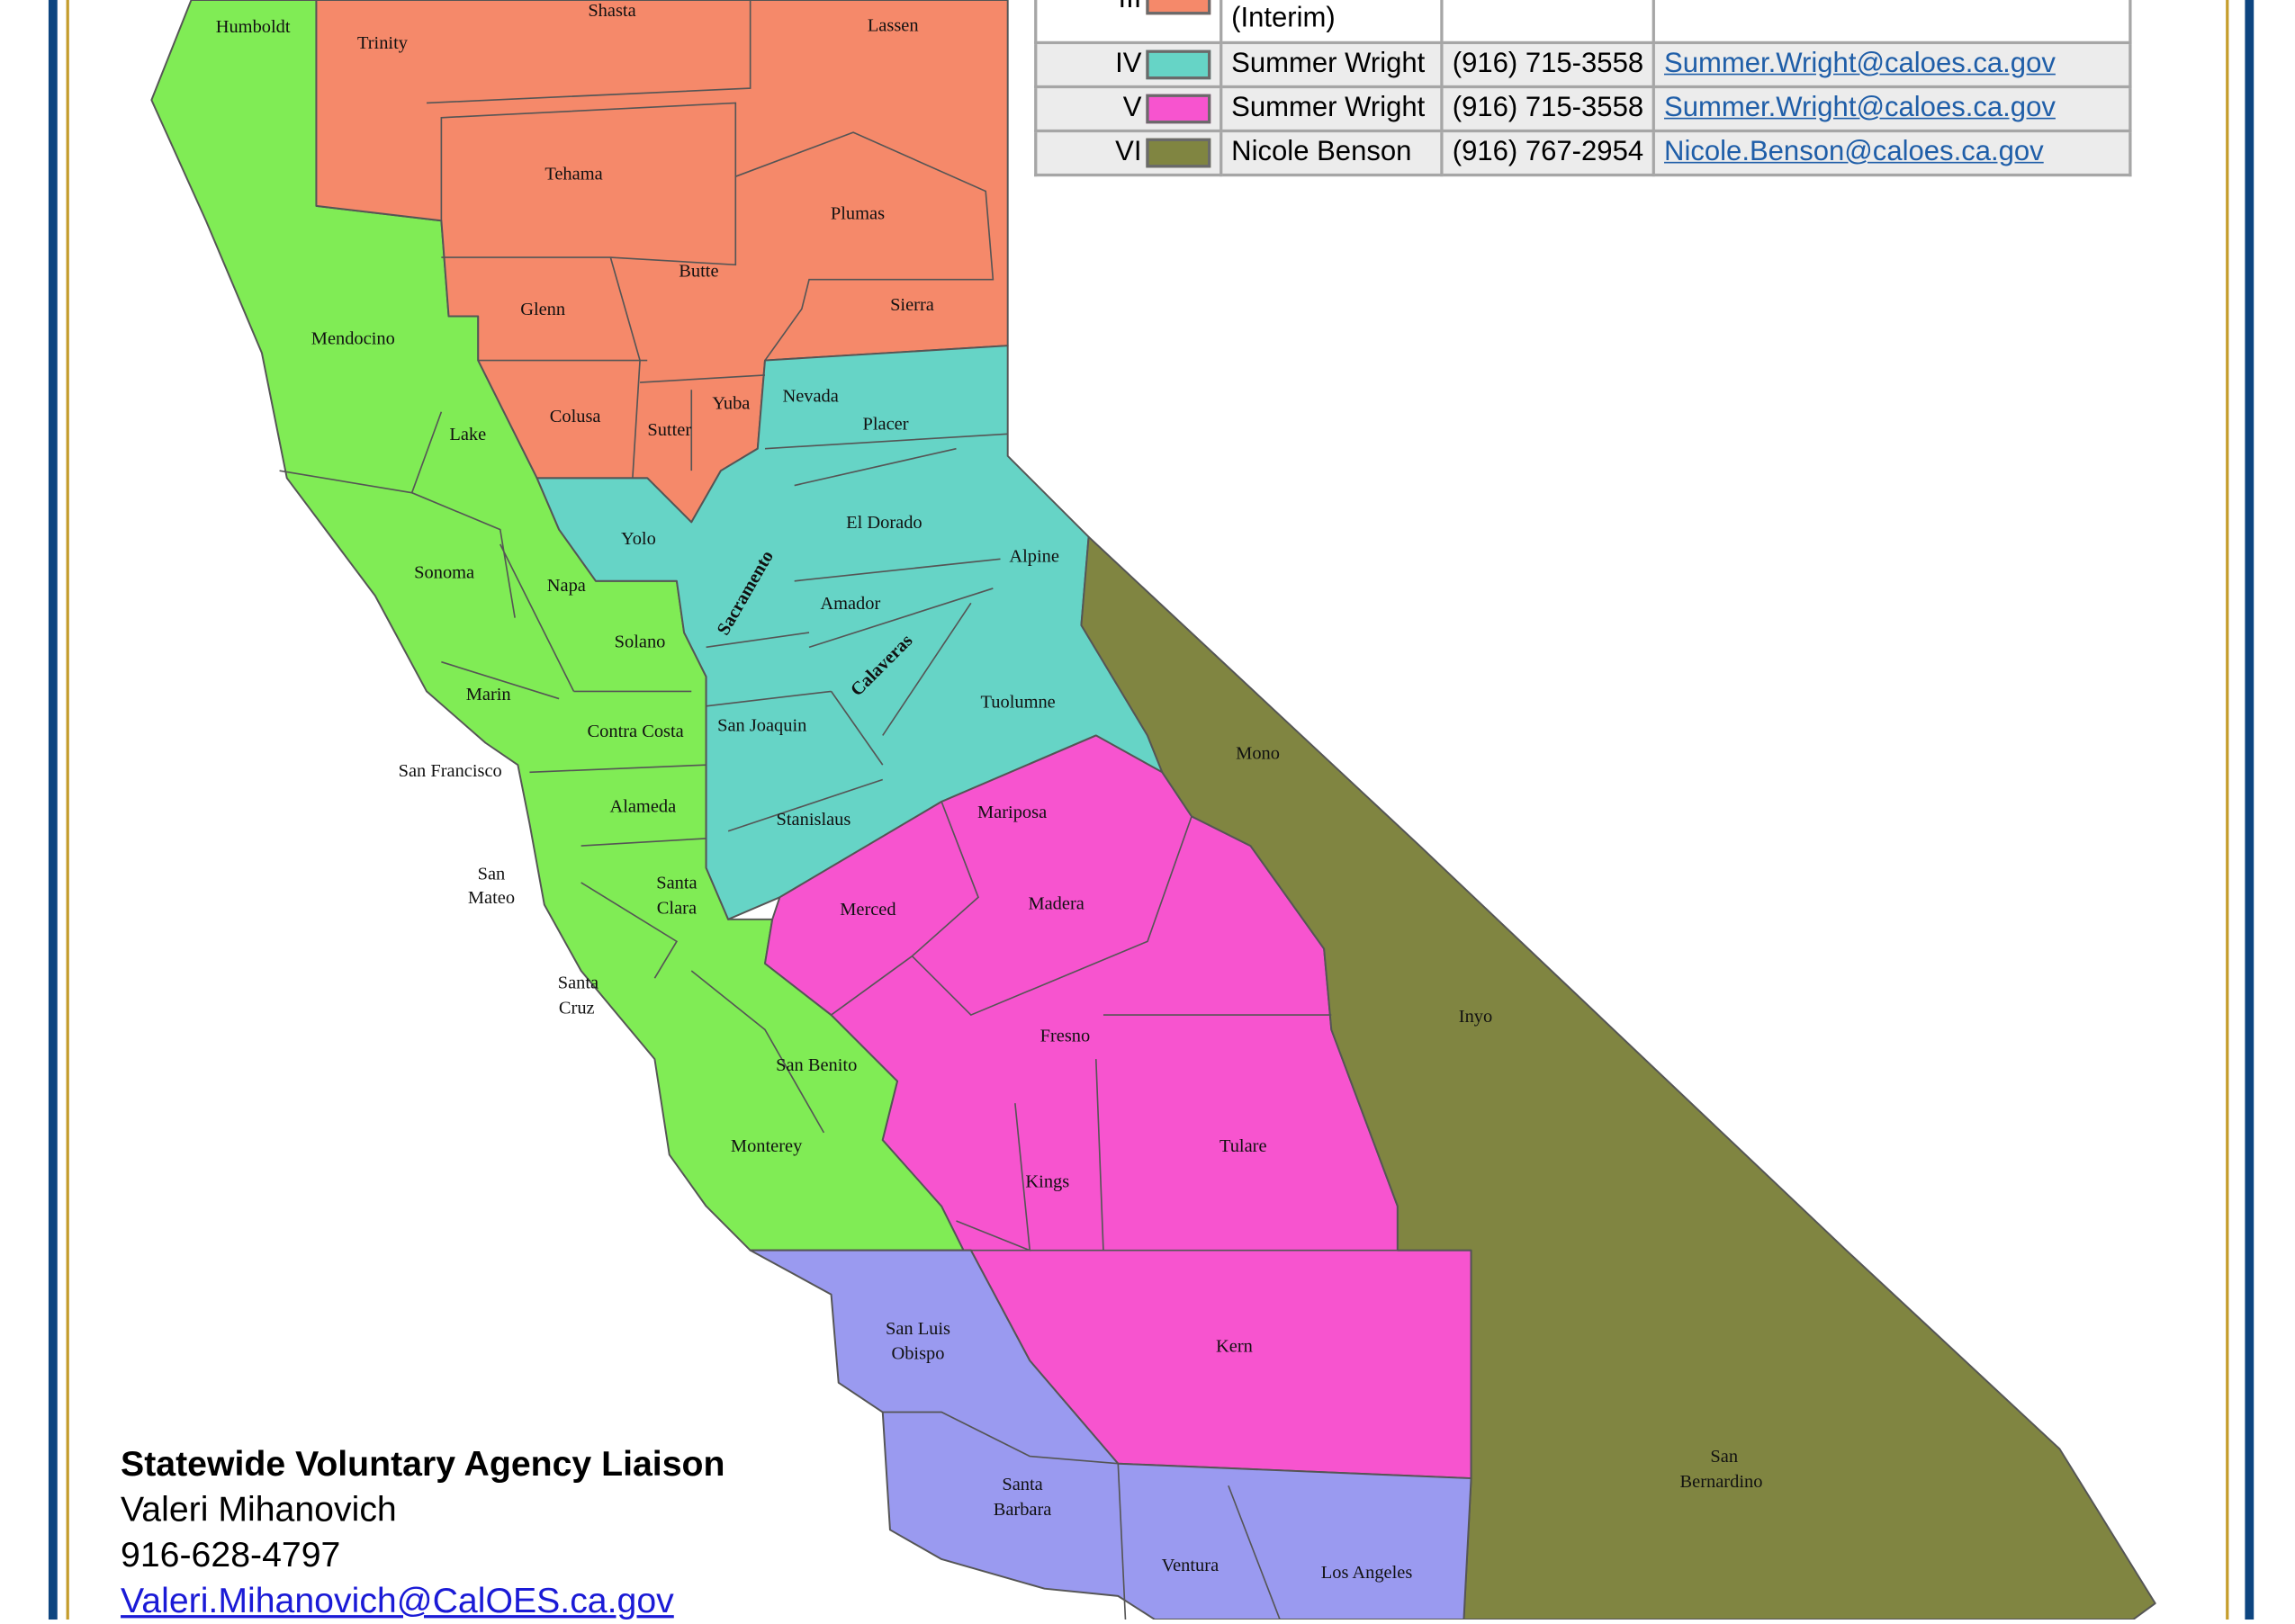 The height and width of the screenshot is (1624, 2295). I want to click on county-label: Plumas, so click(858, 214).